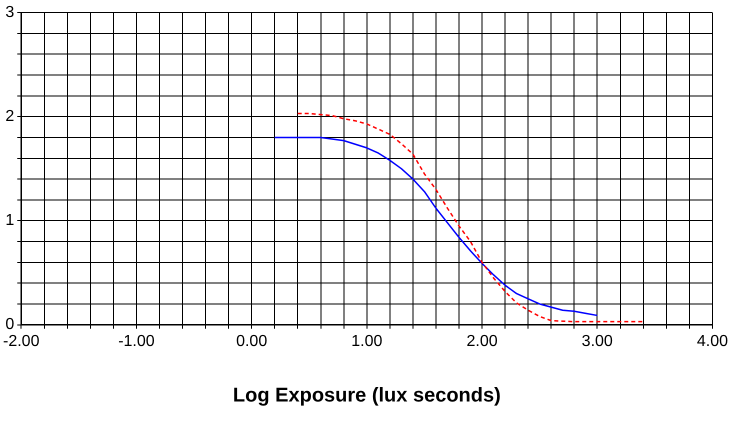 Image resolution: width=731 pixels, height=432 pixels. I want to click on x-tick-label: 1.00, so click(367, 341).